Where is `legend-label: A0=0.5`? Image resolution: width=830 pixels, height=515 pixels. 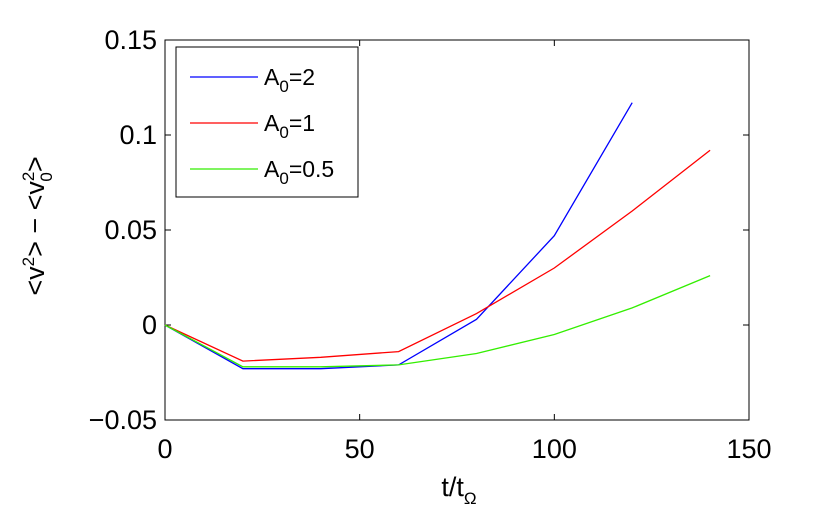
legend-label: A0=0.5 is located at coordinates (299, 172).